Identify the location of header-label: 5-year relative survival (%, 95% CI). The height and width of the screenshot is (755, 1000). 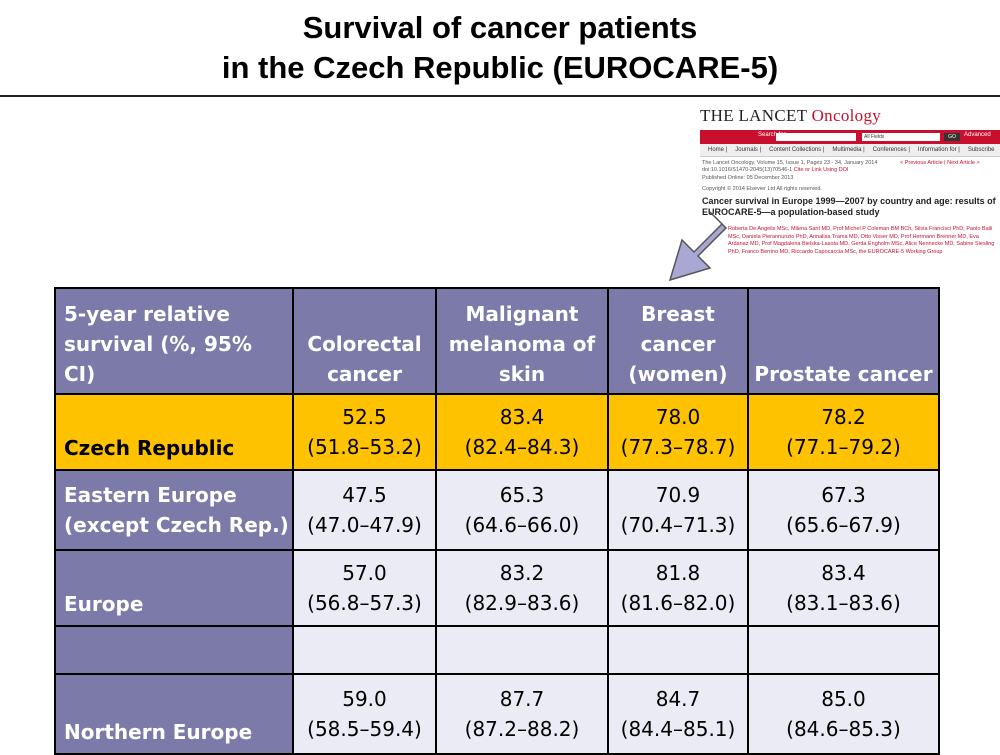
(174, 341).